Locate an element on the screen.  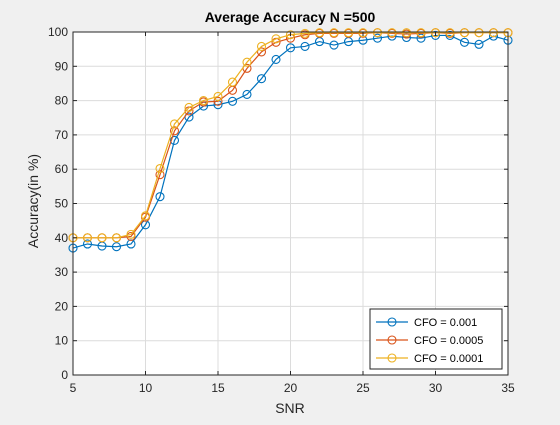
x-tick-label: 30 is located at coordinates (436, 388).